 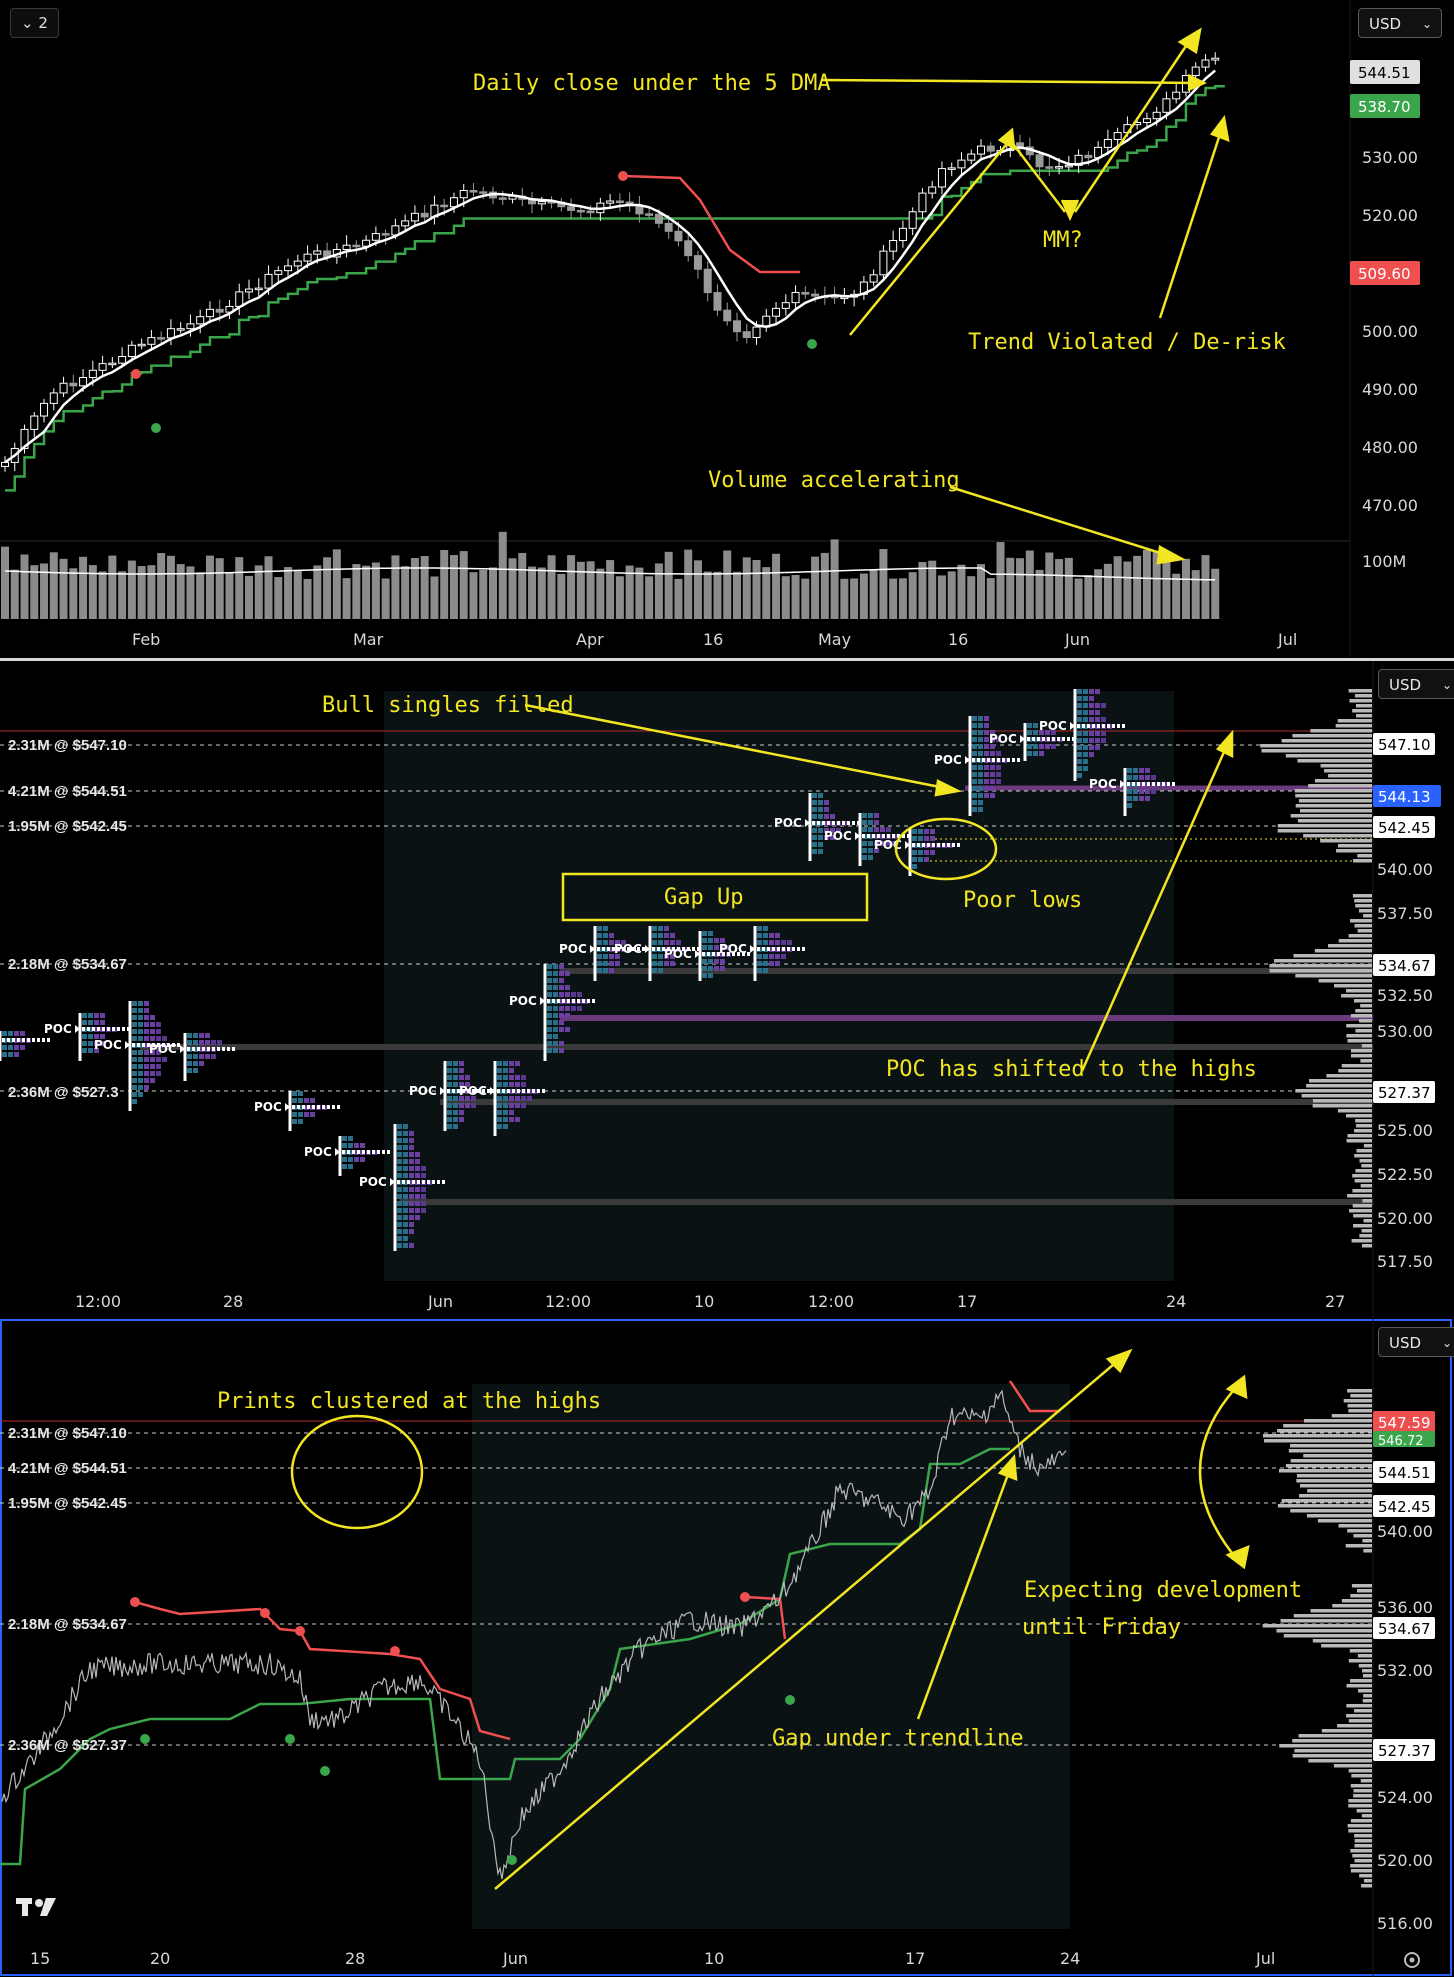 What do you see at coordinates (898, 1738) in the screenshot?
I see `annotation-gap-trendline: Gap under trendline` at bounding box center [898, 1738].